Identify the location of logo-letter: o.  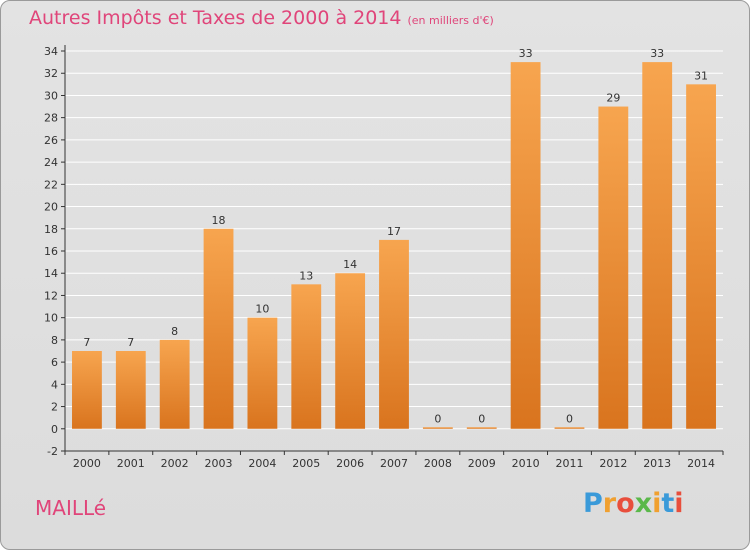
(625, 503).